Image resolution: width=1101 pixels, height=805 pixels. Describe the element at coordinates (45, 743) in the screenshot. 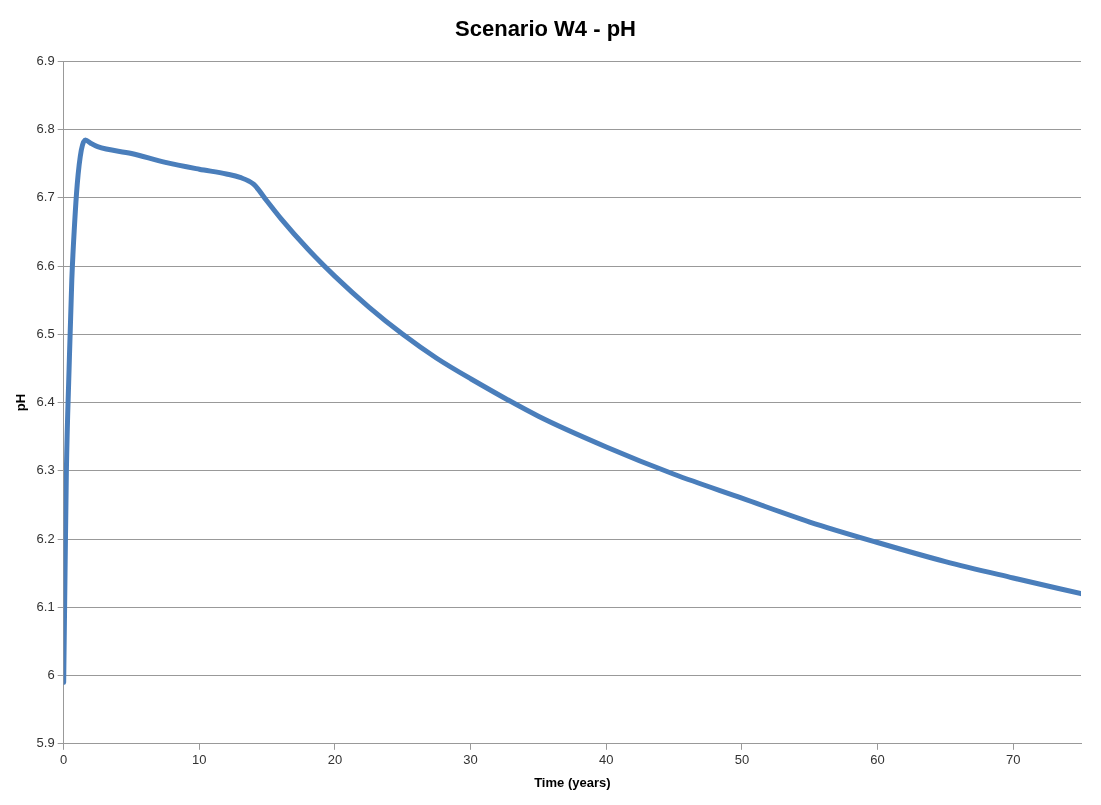

I see `y-tick-label: 5.9` at that location.